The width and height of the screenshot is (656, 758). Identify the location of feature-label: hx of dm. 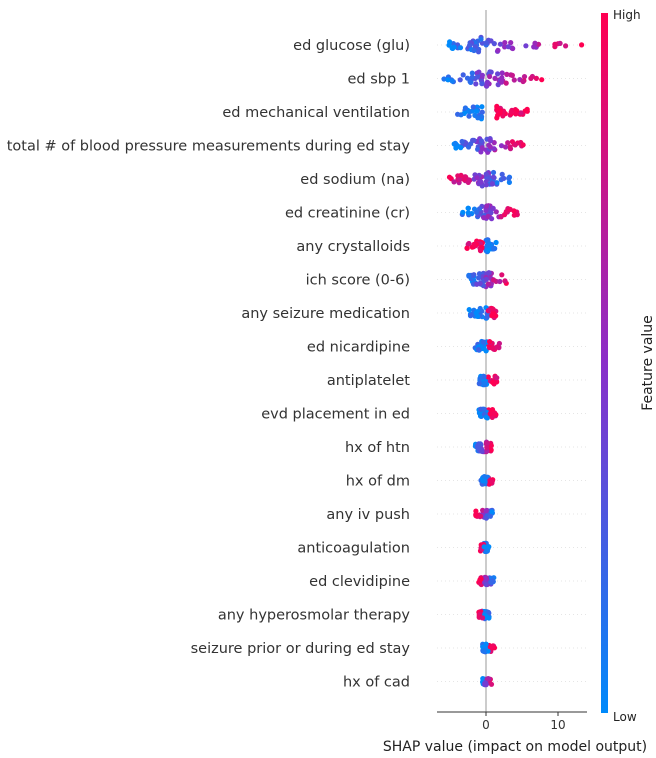
(378, 482).